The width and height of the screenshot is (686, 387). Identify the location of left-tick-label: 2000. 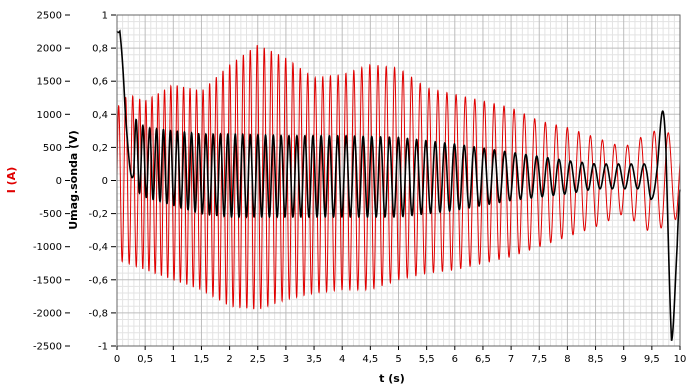
(49, 49).